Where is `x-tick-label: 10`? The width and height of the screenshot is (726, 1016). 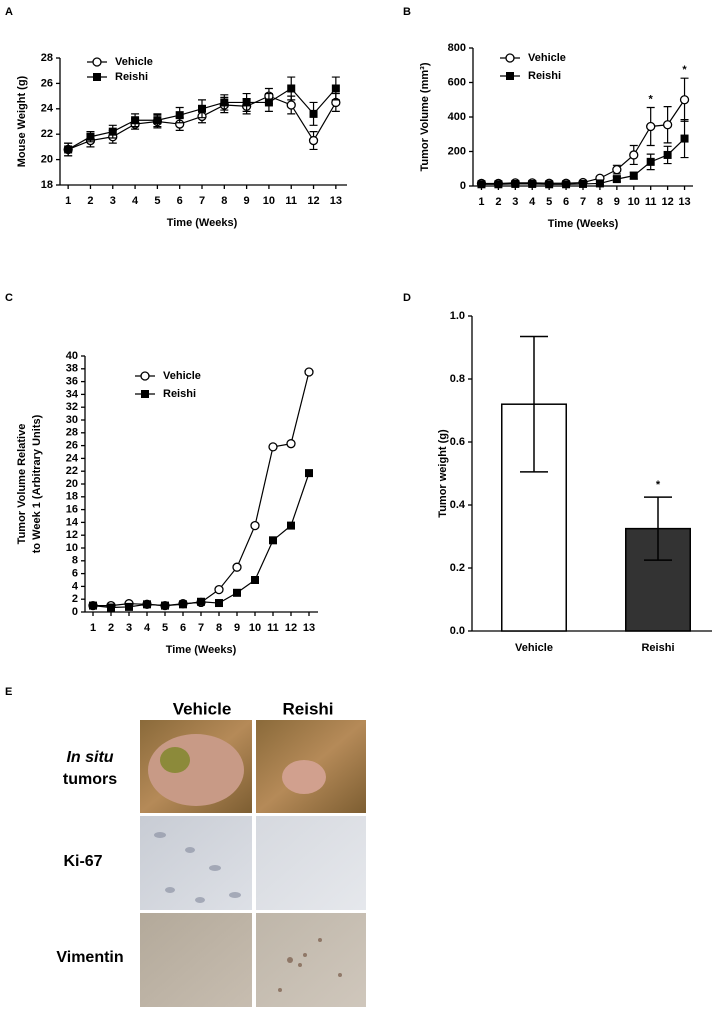
x-tick-label: 10 is located at coordinates (269, 201).